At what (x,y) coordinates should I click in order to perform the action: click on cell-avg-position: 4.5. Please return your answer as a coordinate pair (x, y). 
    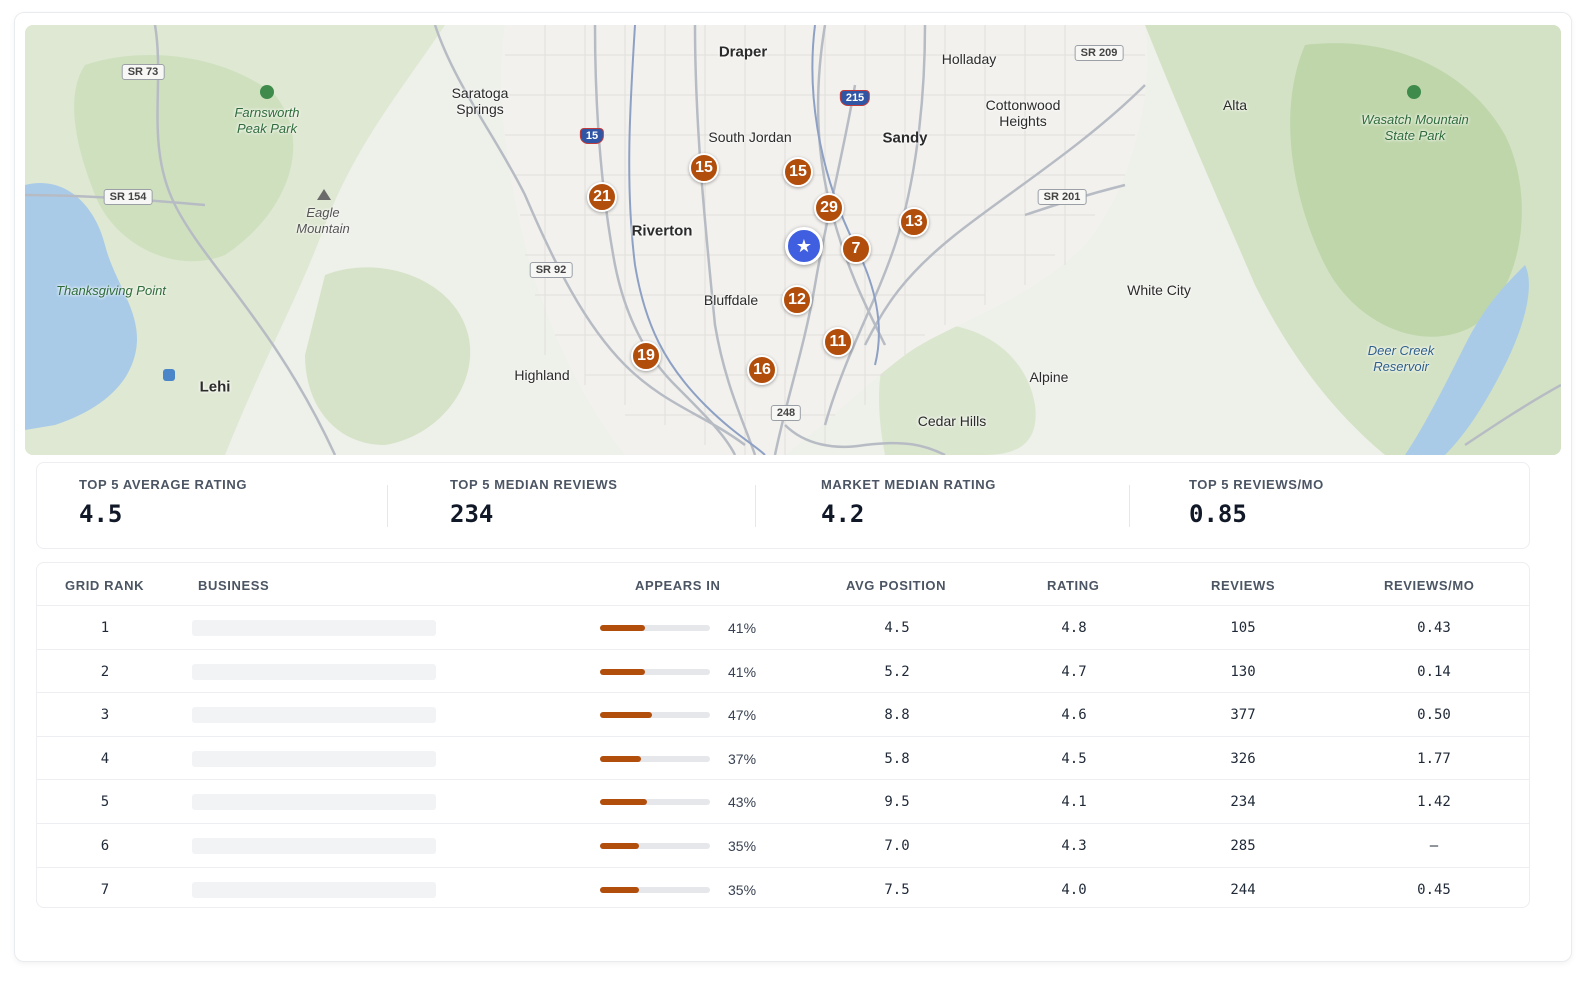
    Looking at the image, I should click on (897, 628).